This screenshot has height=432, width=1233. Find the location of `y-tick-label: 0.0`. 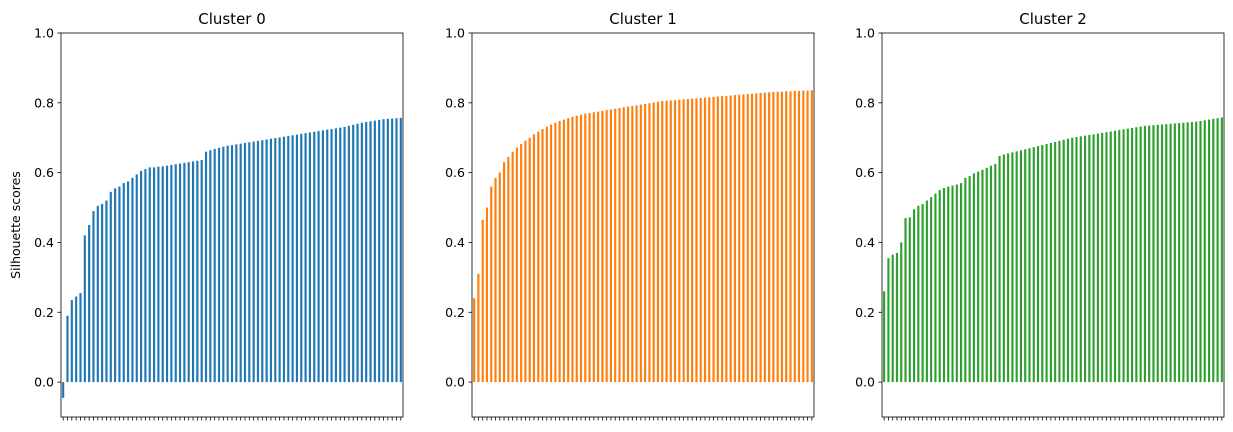

y-tick-label: 0.0 is located at coordinates (865, 382).